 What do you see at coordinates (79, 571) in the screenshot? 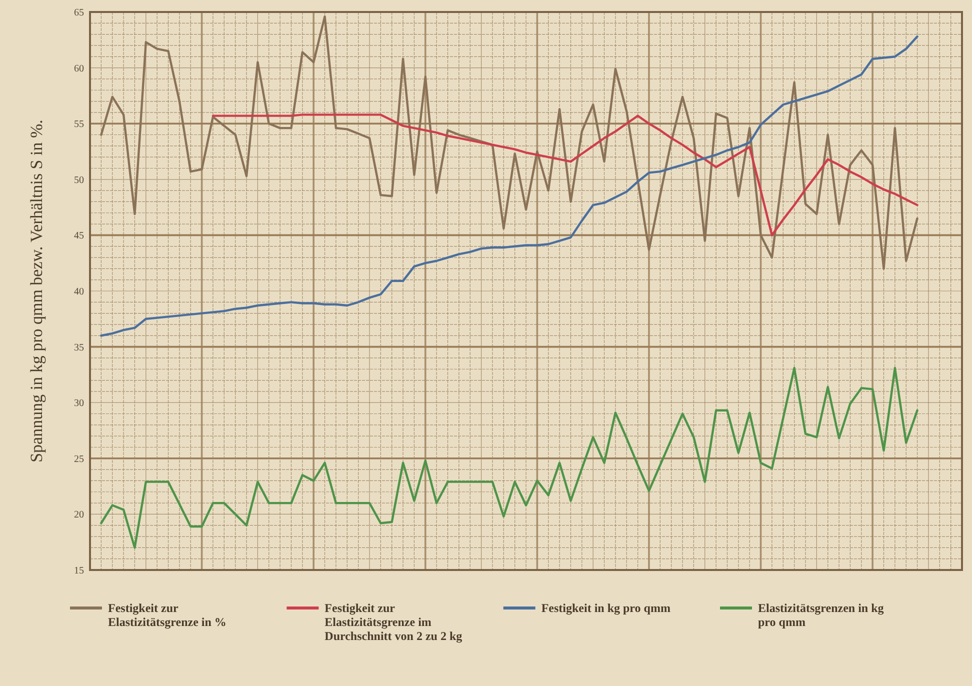
I see `y-tick-label: 15` at bounding box center [79, 571].